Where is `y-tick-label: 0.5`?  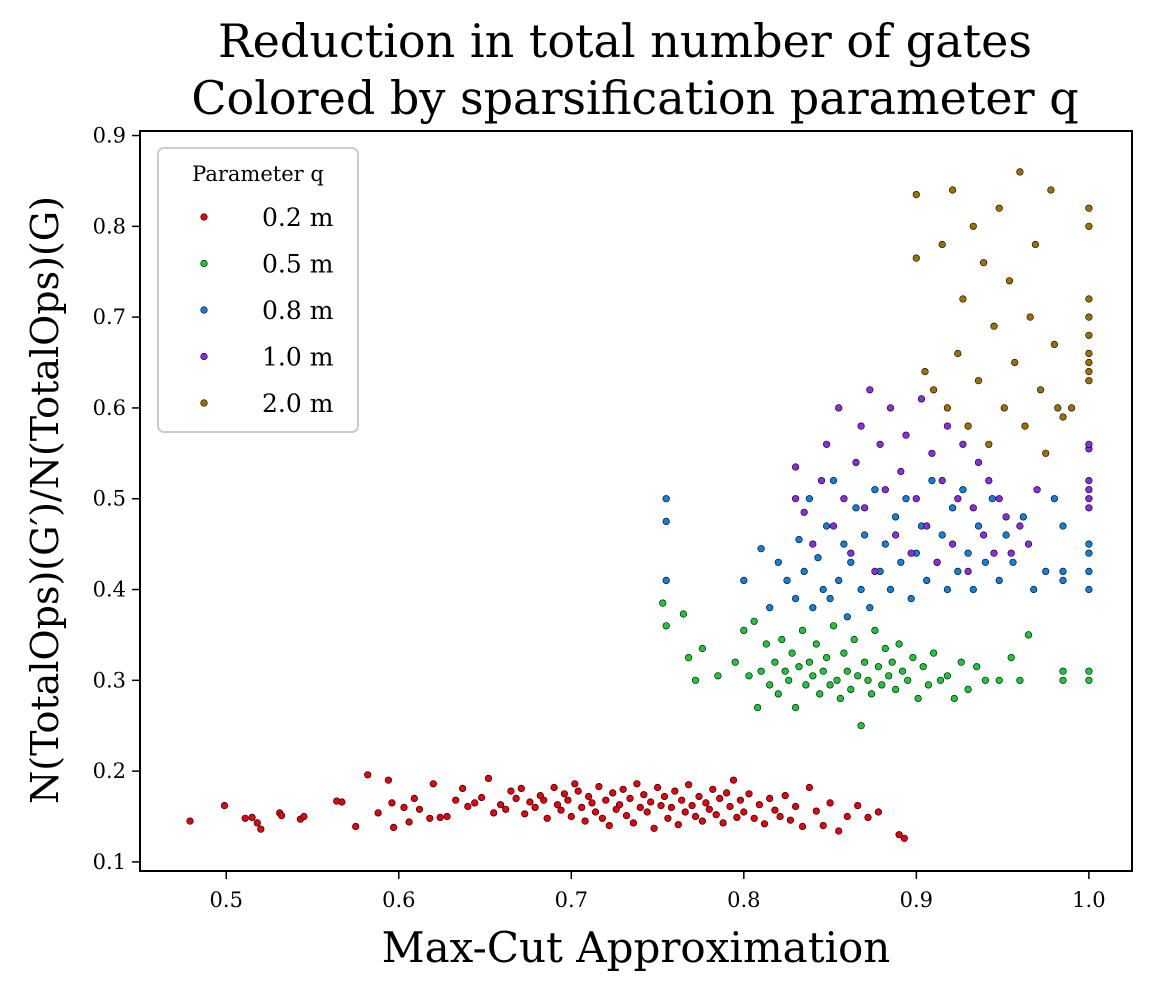
y-tick-label: 0.5 is located at coordinates (109, 499).